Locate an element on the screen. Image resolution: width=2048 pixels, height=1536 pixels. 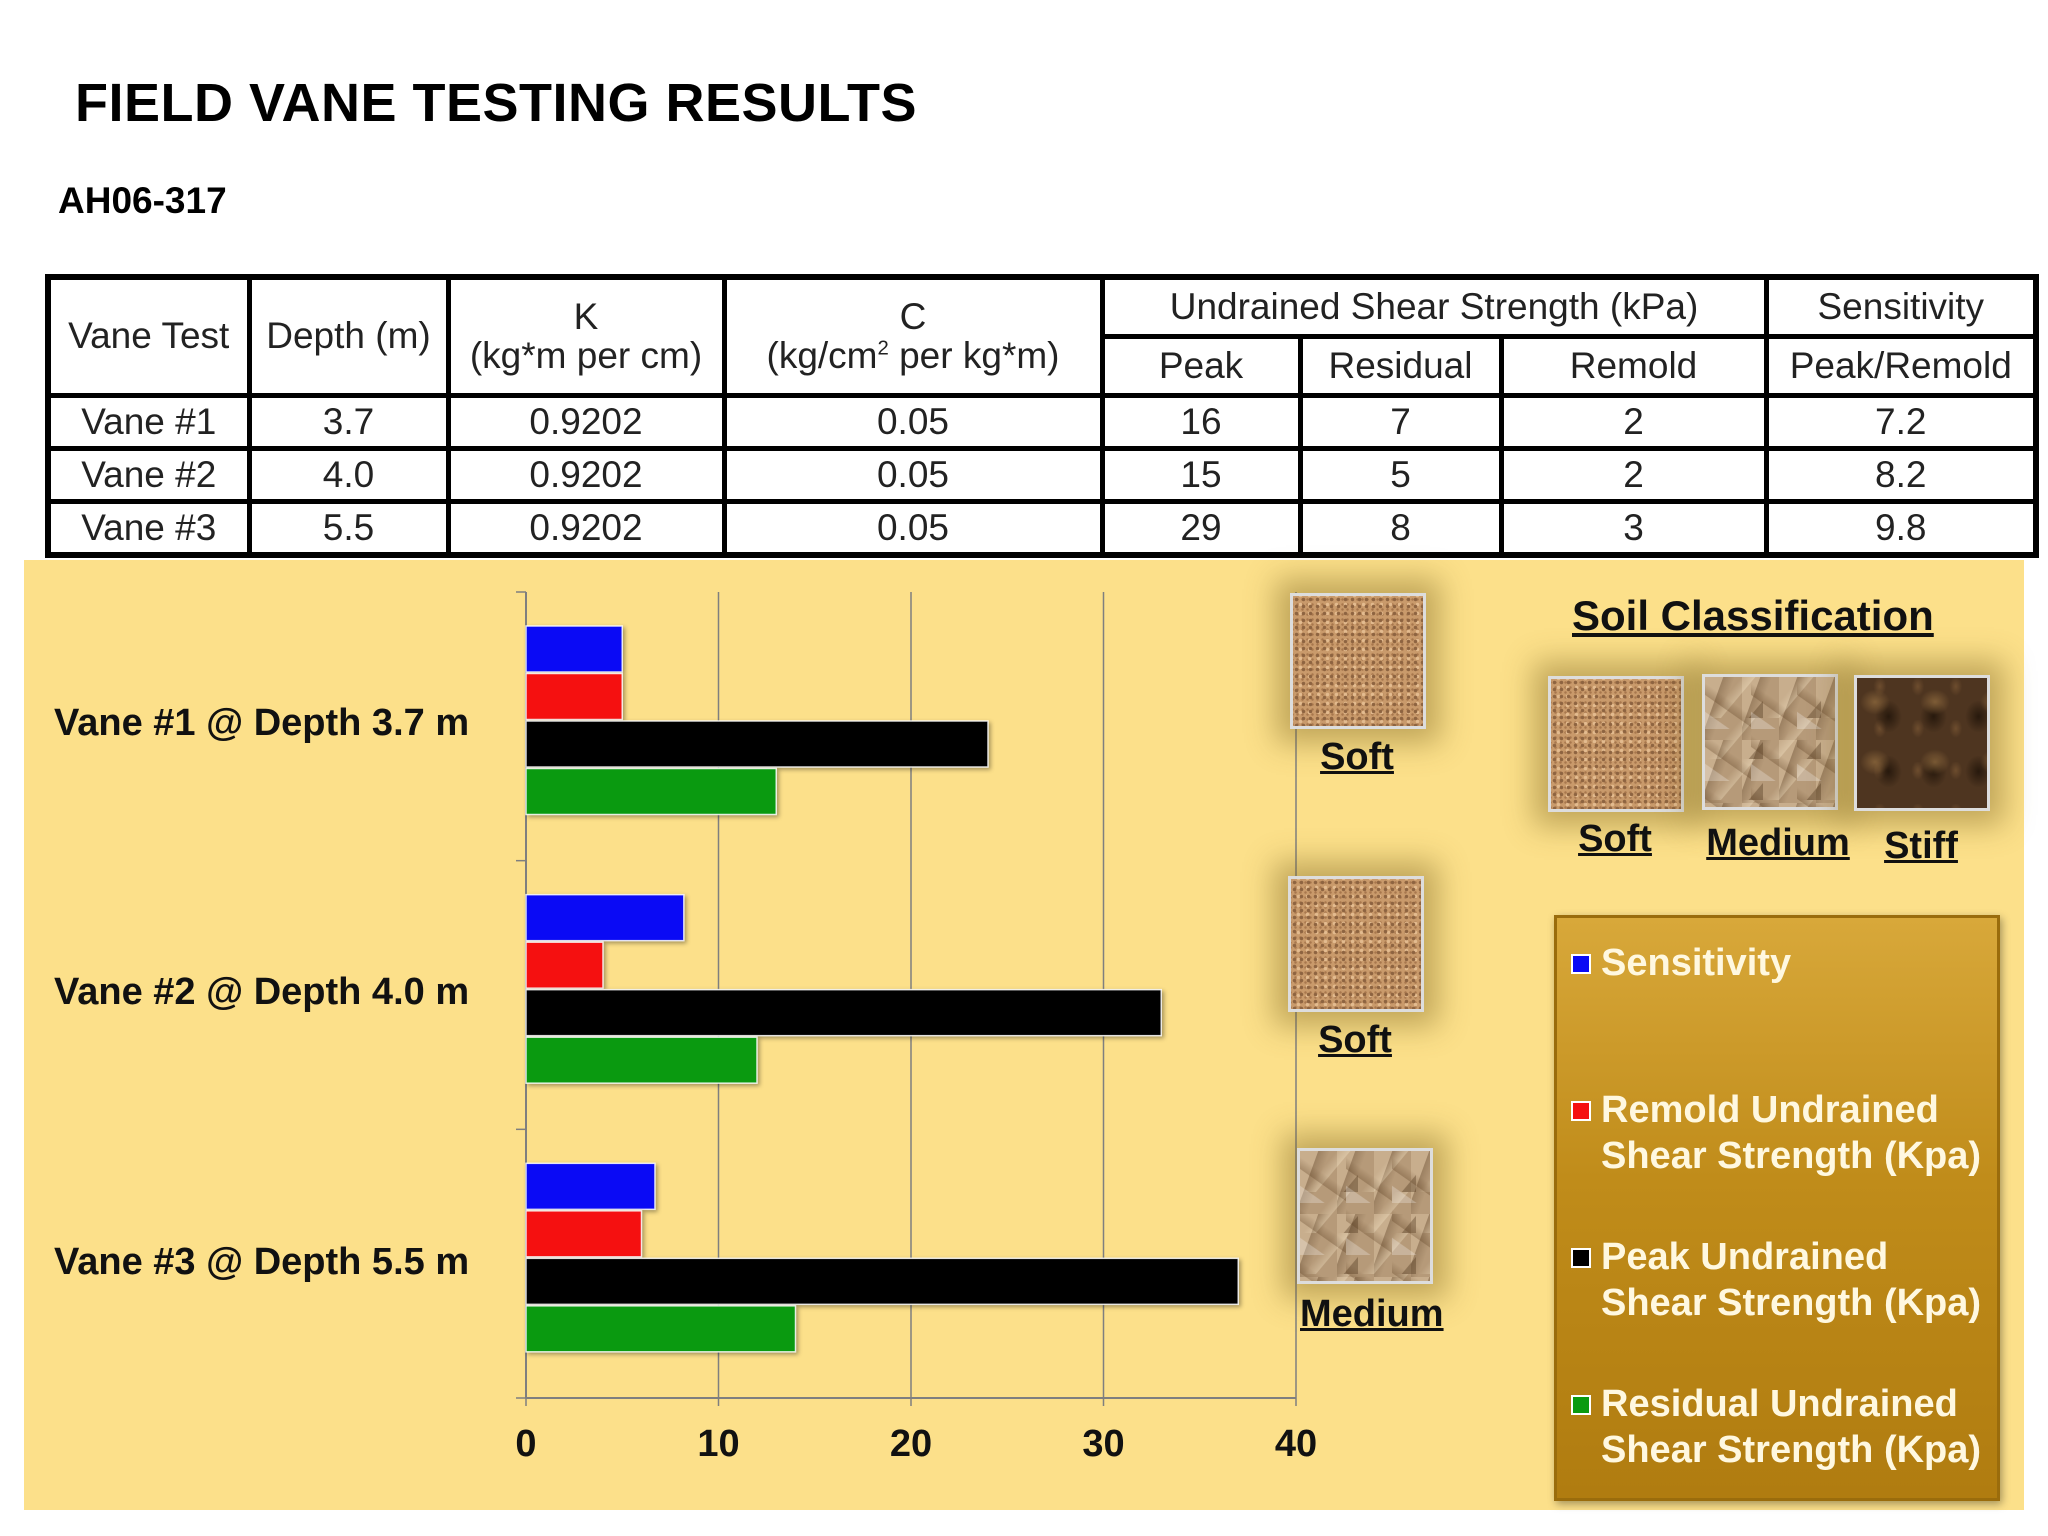
legend-item-sensitivity: Sensitivity is located at coordinates (1786, 963).